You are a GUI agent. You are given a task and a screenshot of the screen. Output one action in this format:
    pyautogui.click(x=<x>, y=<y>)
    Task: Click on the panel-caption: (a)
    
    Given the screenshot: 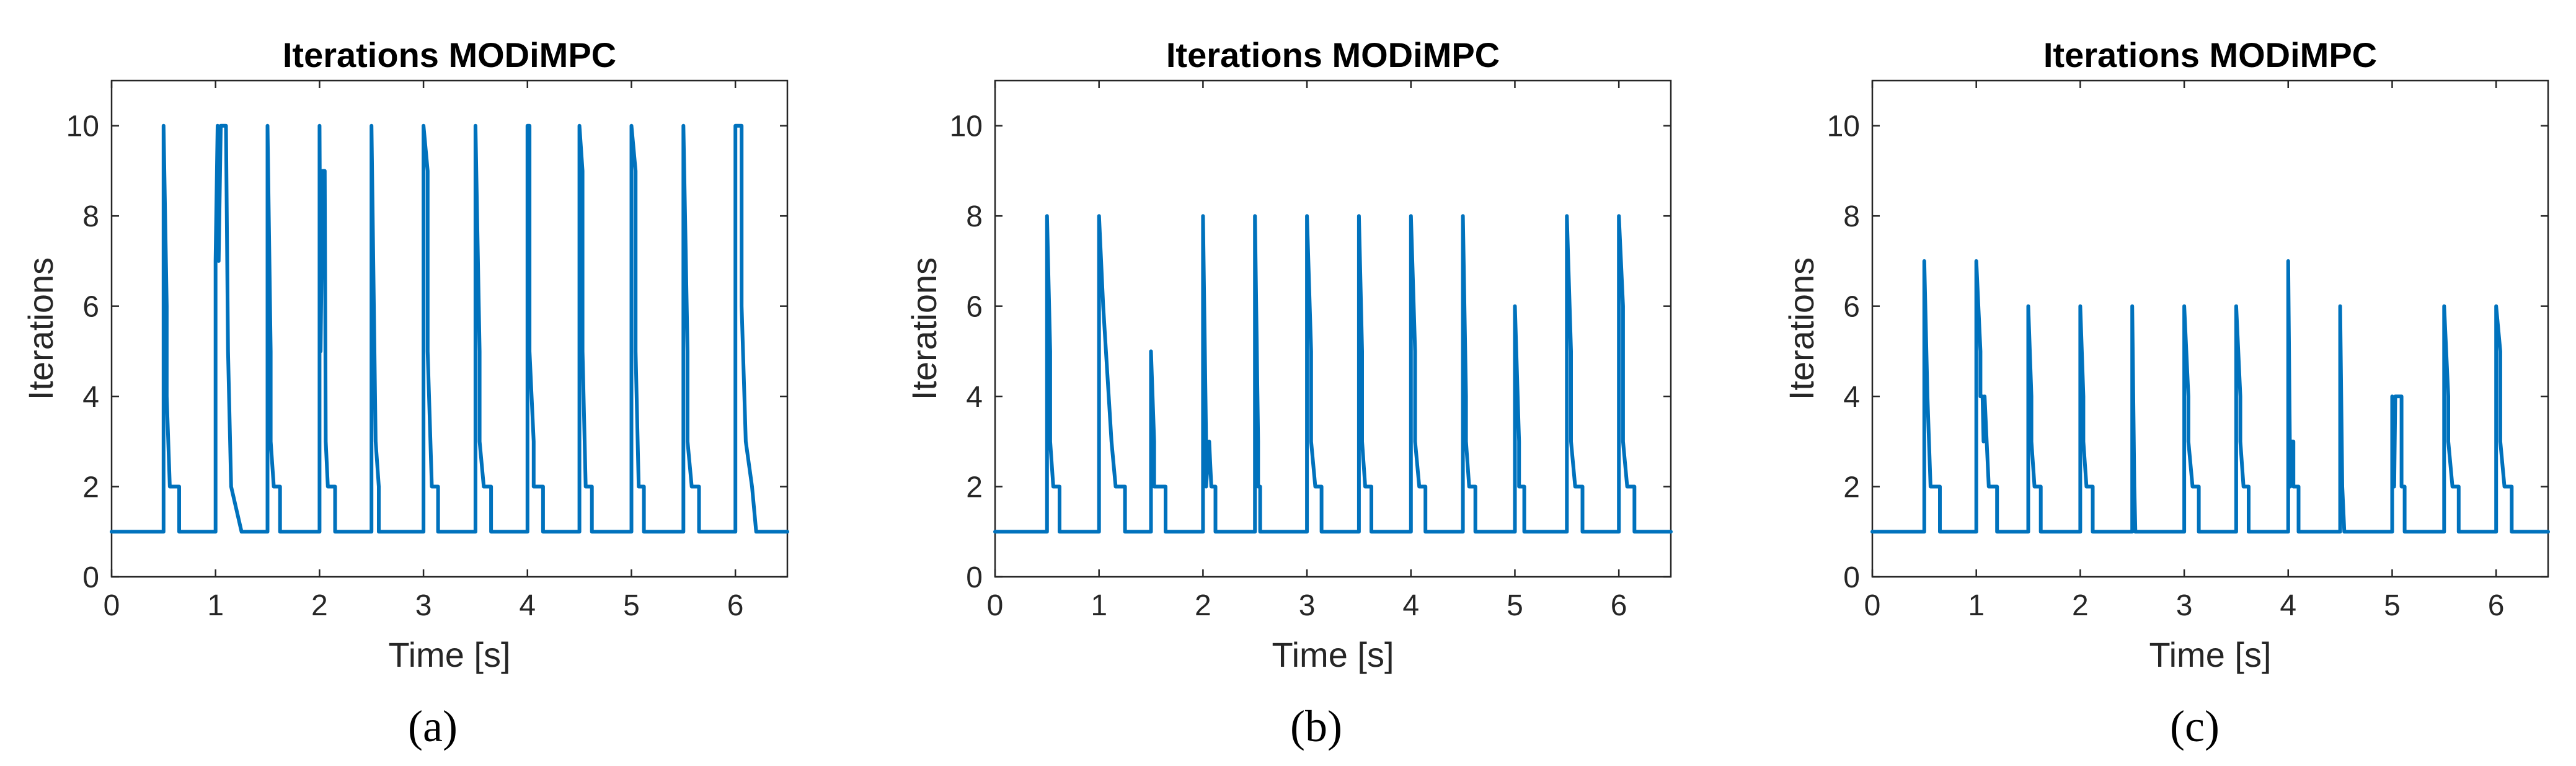 What is the action you would take?
    pyautogui.click(x=433, y=726)
    